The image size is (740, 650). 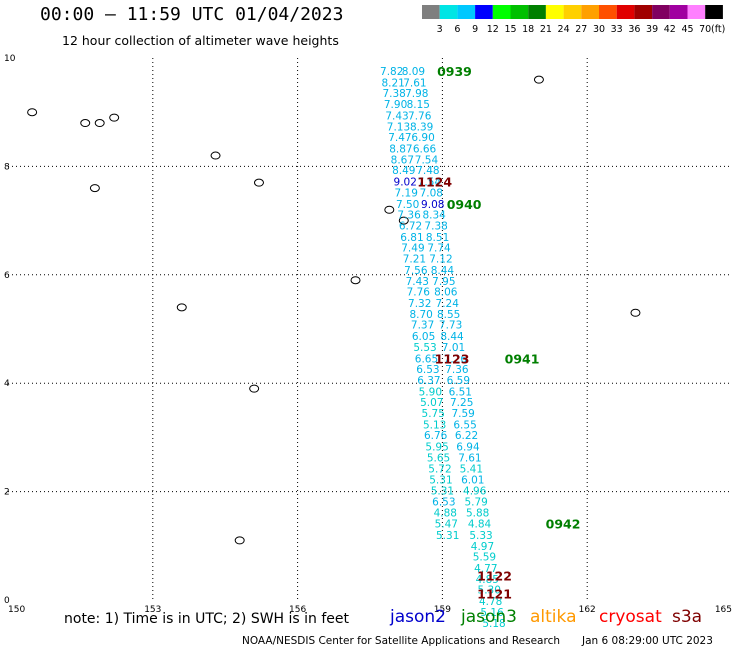 I want to click on colorbar-label: 42, so click(x=670, y=29).